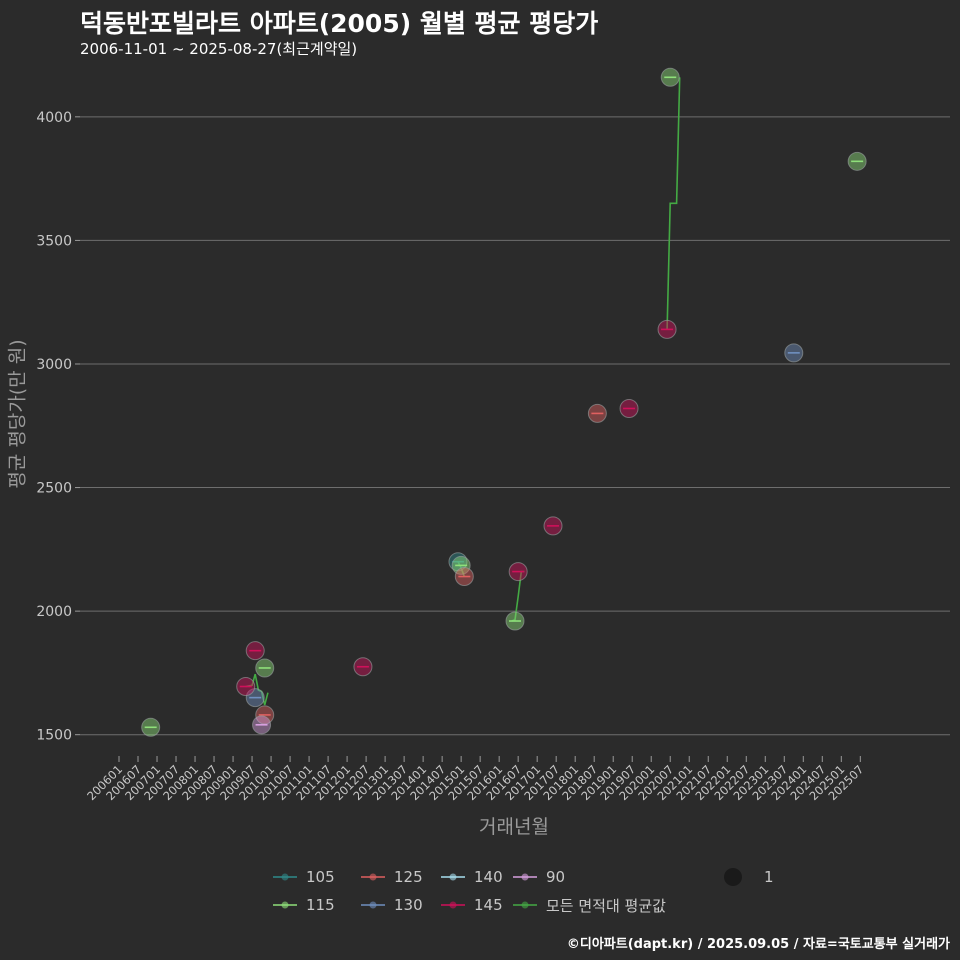 This screenshot has width=960, height=960. Describe the element at coordinates (54, 489) in the screenshot. I see `y-tick-label: 2500` at that location.